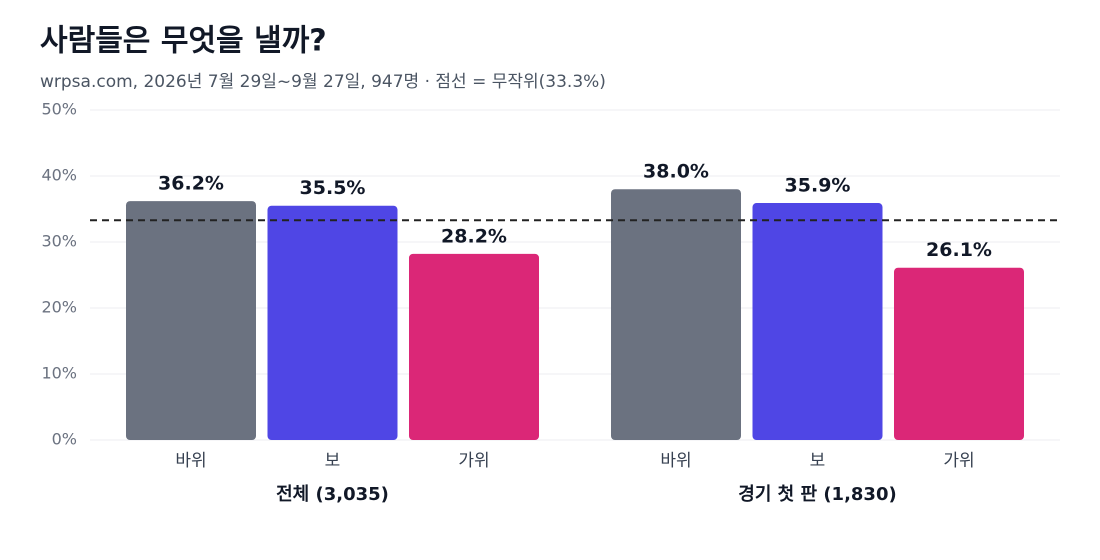  I want to click on y-tick-label: 0%, so click(64, 439).